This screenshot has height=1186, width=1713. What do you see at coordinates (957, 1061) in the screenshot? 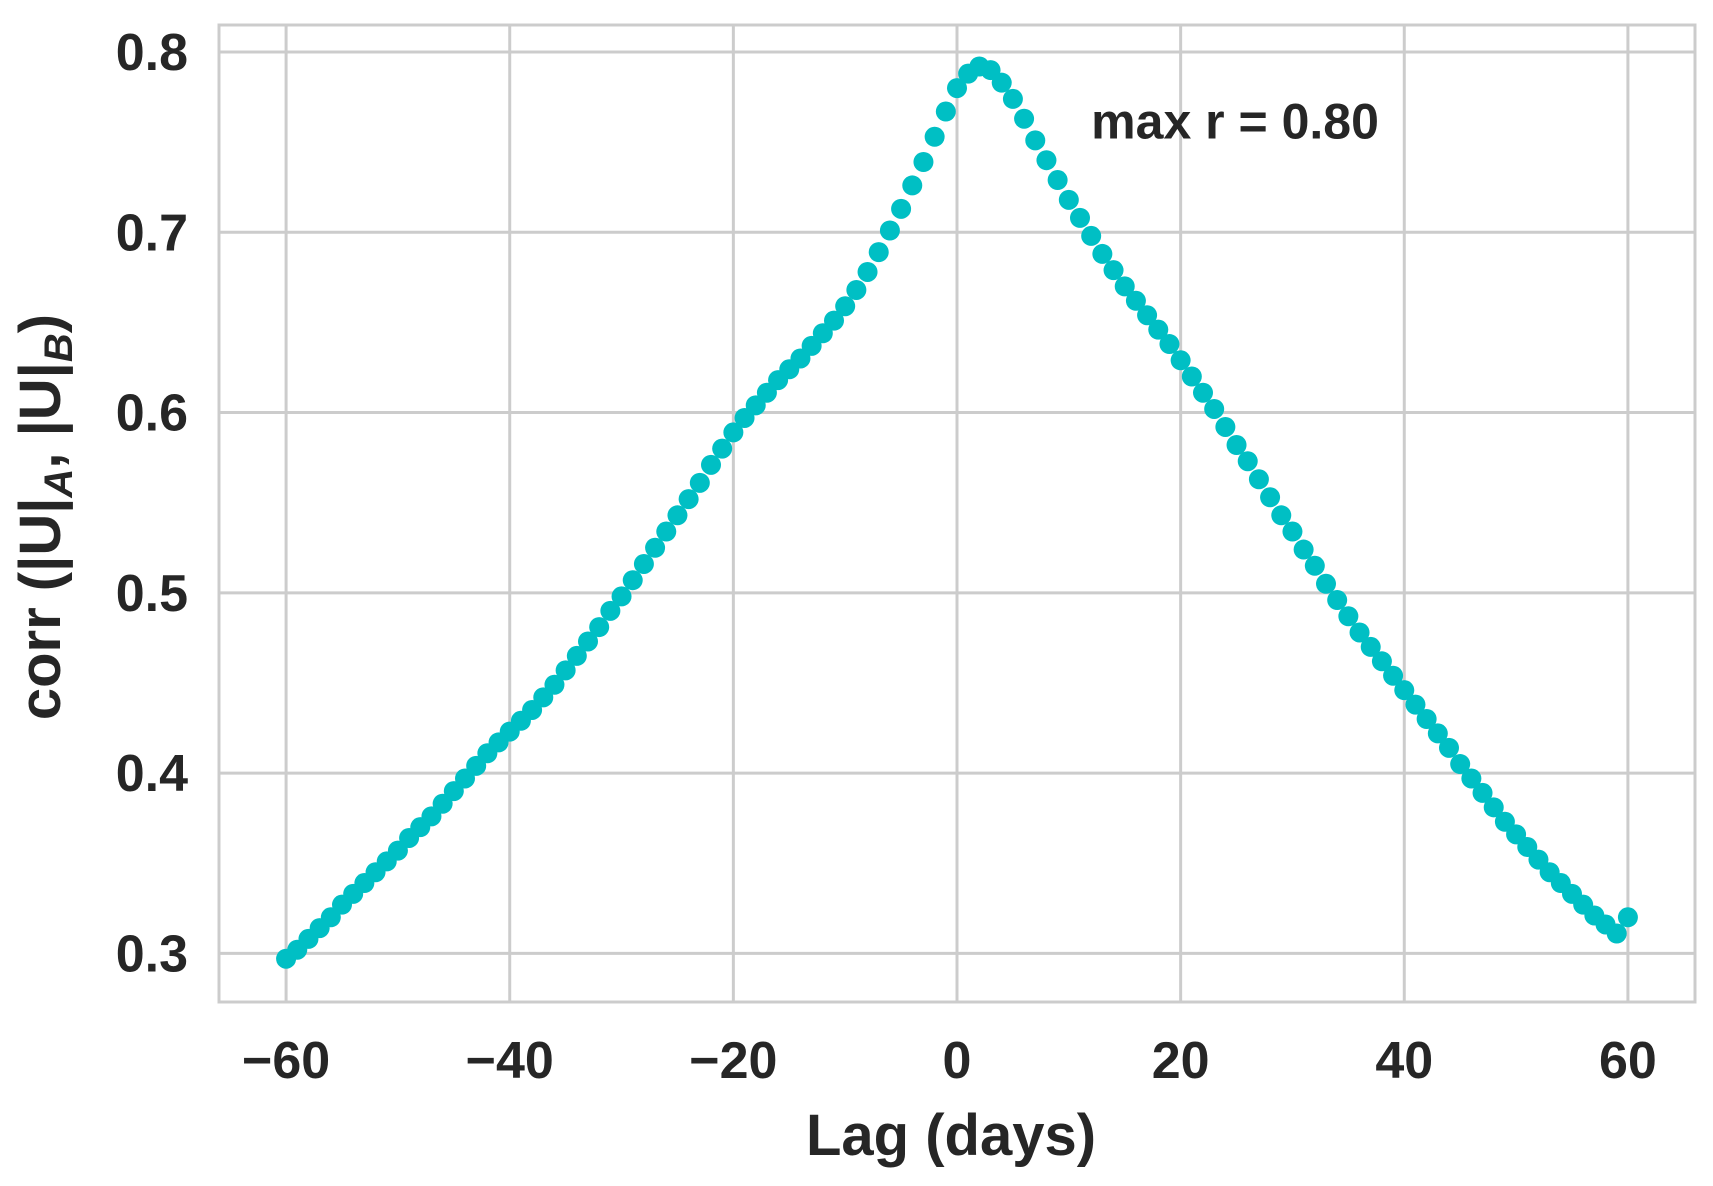
I see `x-tick-label: 0` at bounding box center [957, 1061].